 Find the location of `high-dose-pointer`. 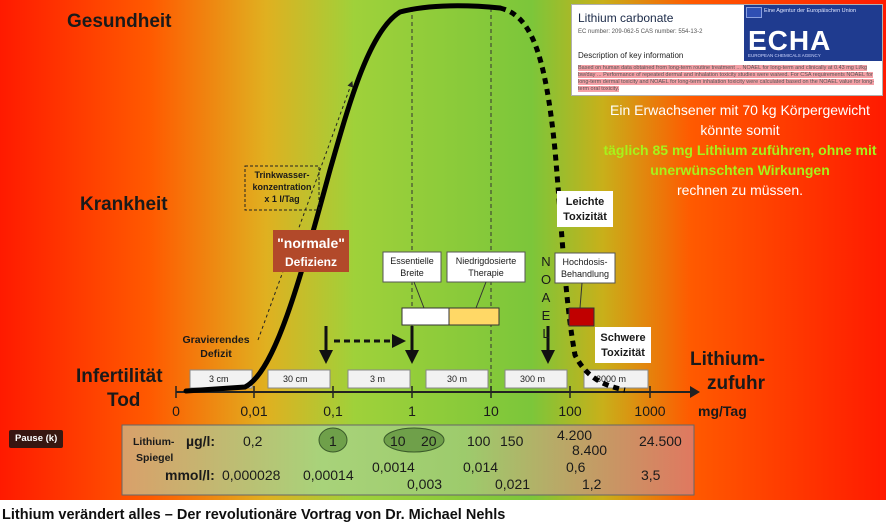

high-dose-pointer is located at coordinates (581, 295).